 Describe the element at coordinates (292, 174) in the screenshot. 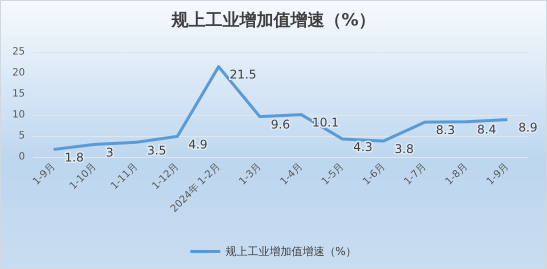

I see `x-tick-label: 1-4月` at that location.